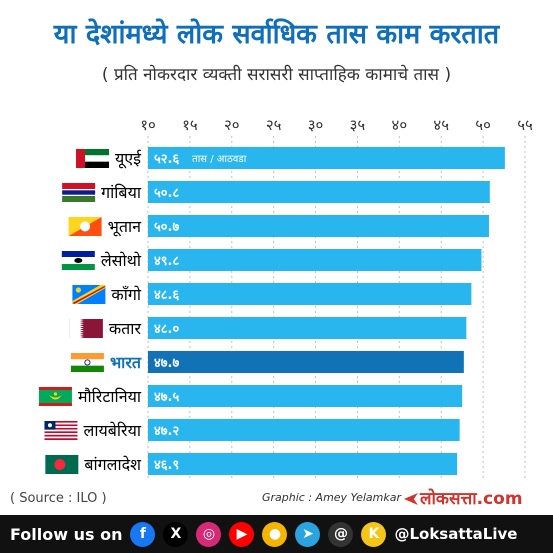  I want to click on y-tick-label: भारत, so click(126, 362).